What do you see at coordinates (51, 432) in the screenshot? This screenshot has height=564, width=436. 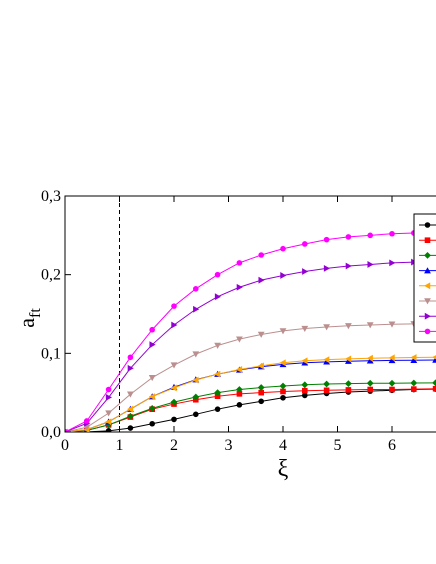 I see `y-tick-label: 0,0` at bounding box center [51, 432].